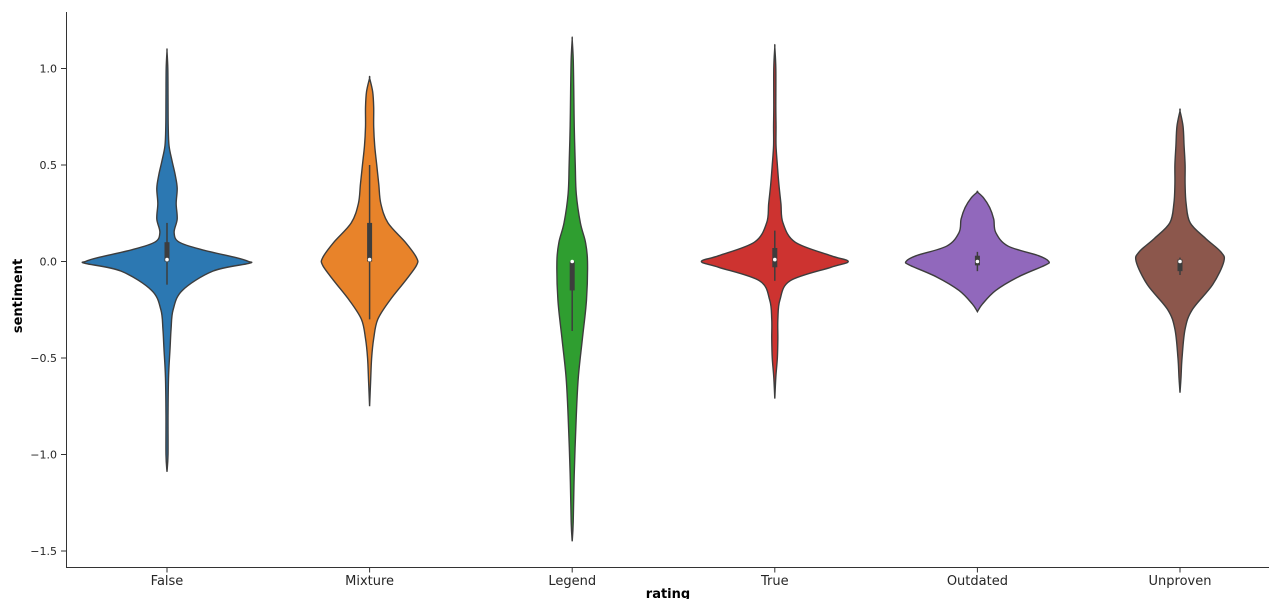 The image size is (1269, 599). Describe the element at coordinates (167, 581) in the screenshot. I see `x-tick-label: False` at that location.